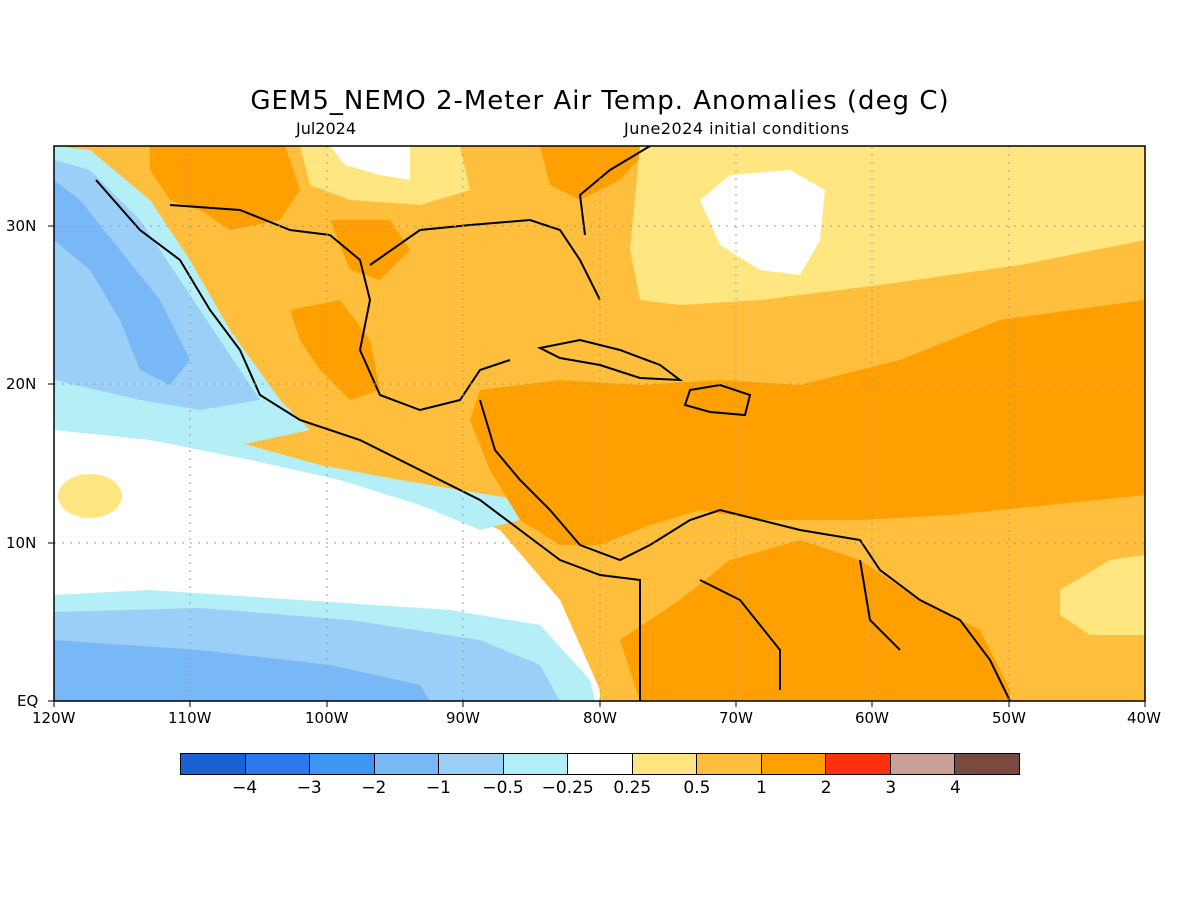 This screenshot has width=1200, height=900. What do you see at coordinates (326, 128) in the screenshot?
I see `forecast-month: Jul2024` at bounding box center [326, 128].